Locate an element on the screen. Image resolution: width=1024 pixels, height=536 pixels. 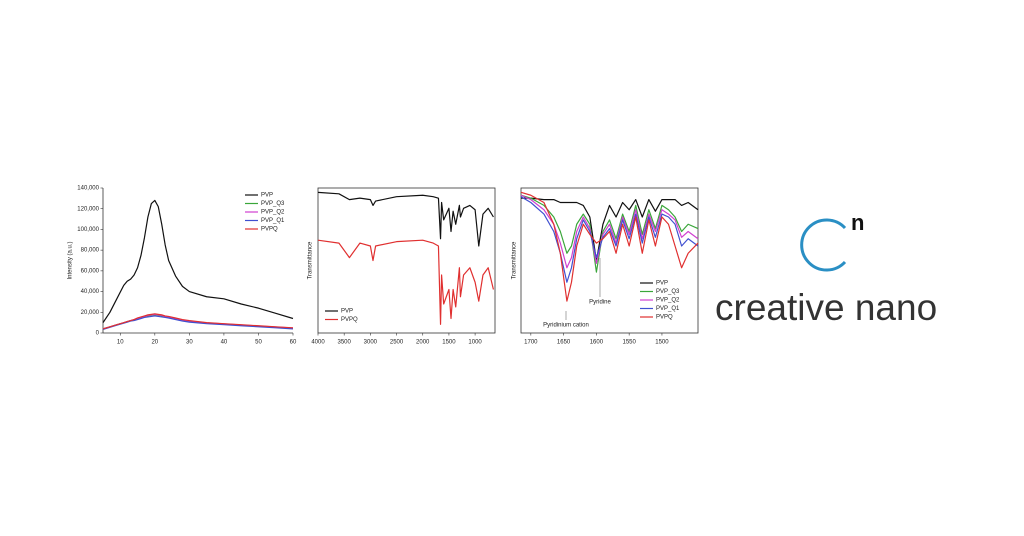
y-tick-label: 40,000 is located at coordinates (90, 292).